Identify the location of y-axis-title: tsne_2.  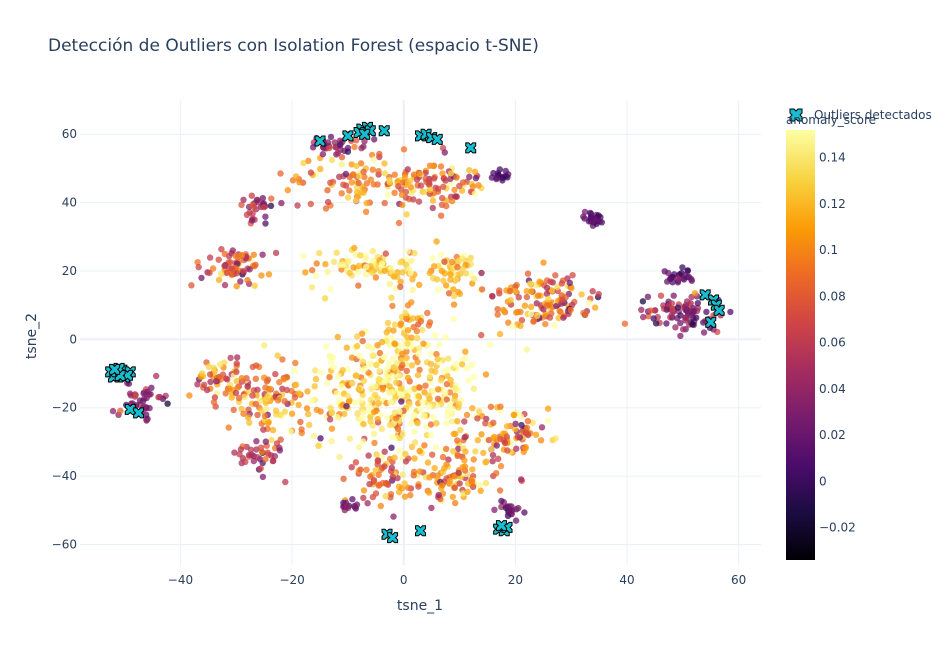
(32, 336).